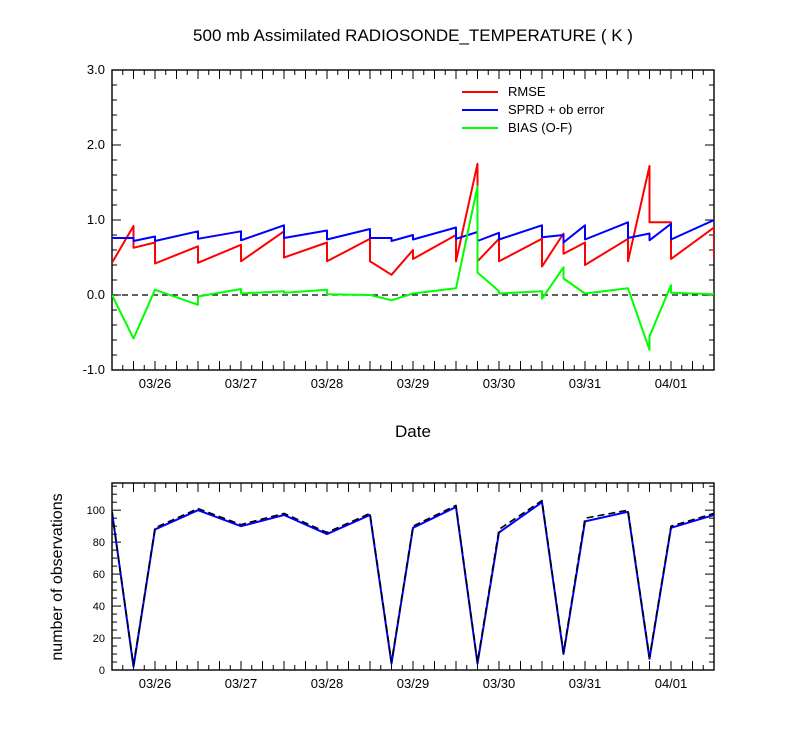 The image size is (800, 750). What do you see at coordinates (96, 69) in the screenshot?
I see `y-tick-label: 3.0` at bounding box center [96, 69].